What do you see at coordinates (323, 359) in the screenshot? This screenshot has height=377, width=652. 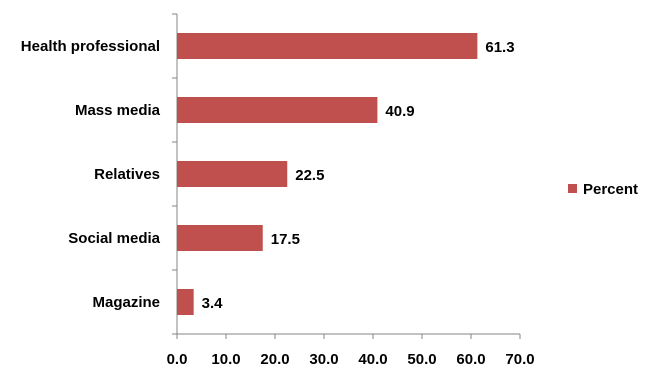 I see `x-tick-label: 30.0` at bounding box center [323, 359].